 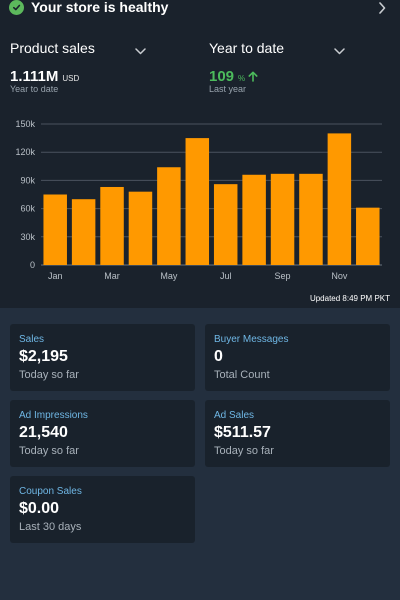 What do you see at coordinates (52, 48) in the screenshot?
I see `metric-selector-label: Product sales` at bounding box center [52, 48].